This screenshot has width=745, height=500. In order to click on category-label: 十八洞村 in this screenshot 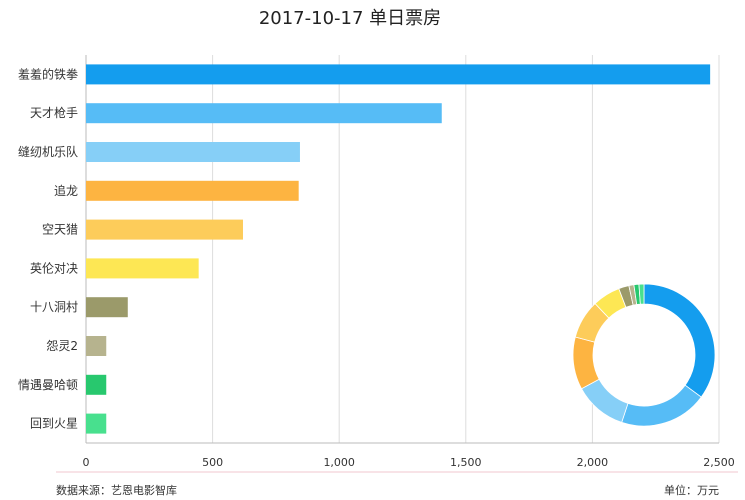, I will do `click(54, 307)`.